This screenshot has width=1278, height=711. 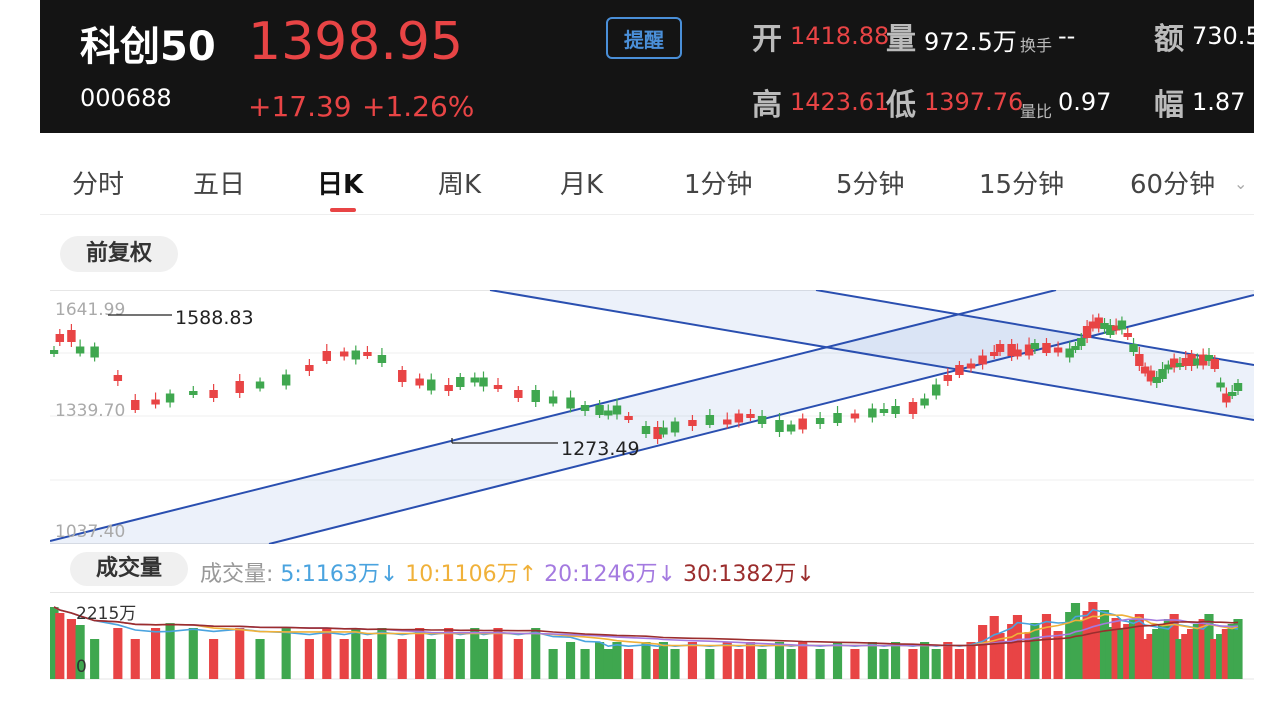 What do you see at coordinates (119, 254) in the screenshot?
I see `adjust-mode-button: 前复权` at bounding box center [119, 254].